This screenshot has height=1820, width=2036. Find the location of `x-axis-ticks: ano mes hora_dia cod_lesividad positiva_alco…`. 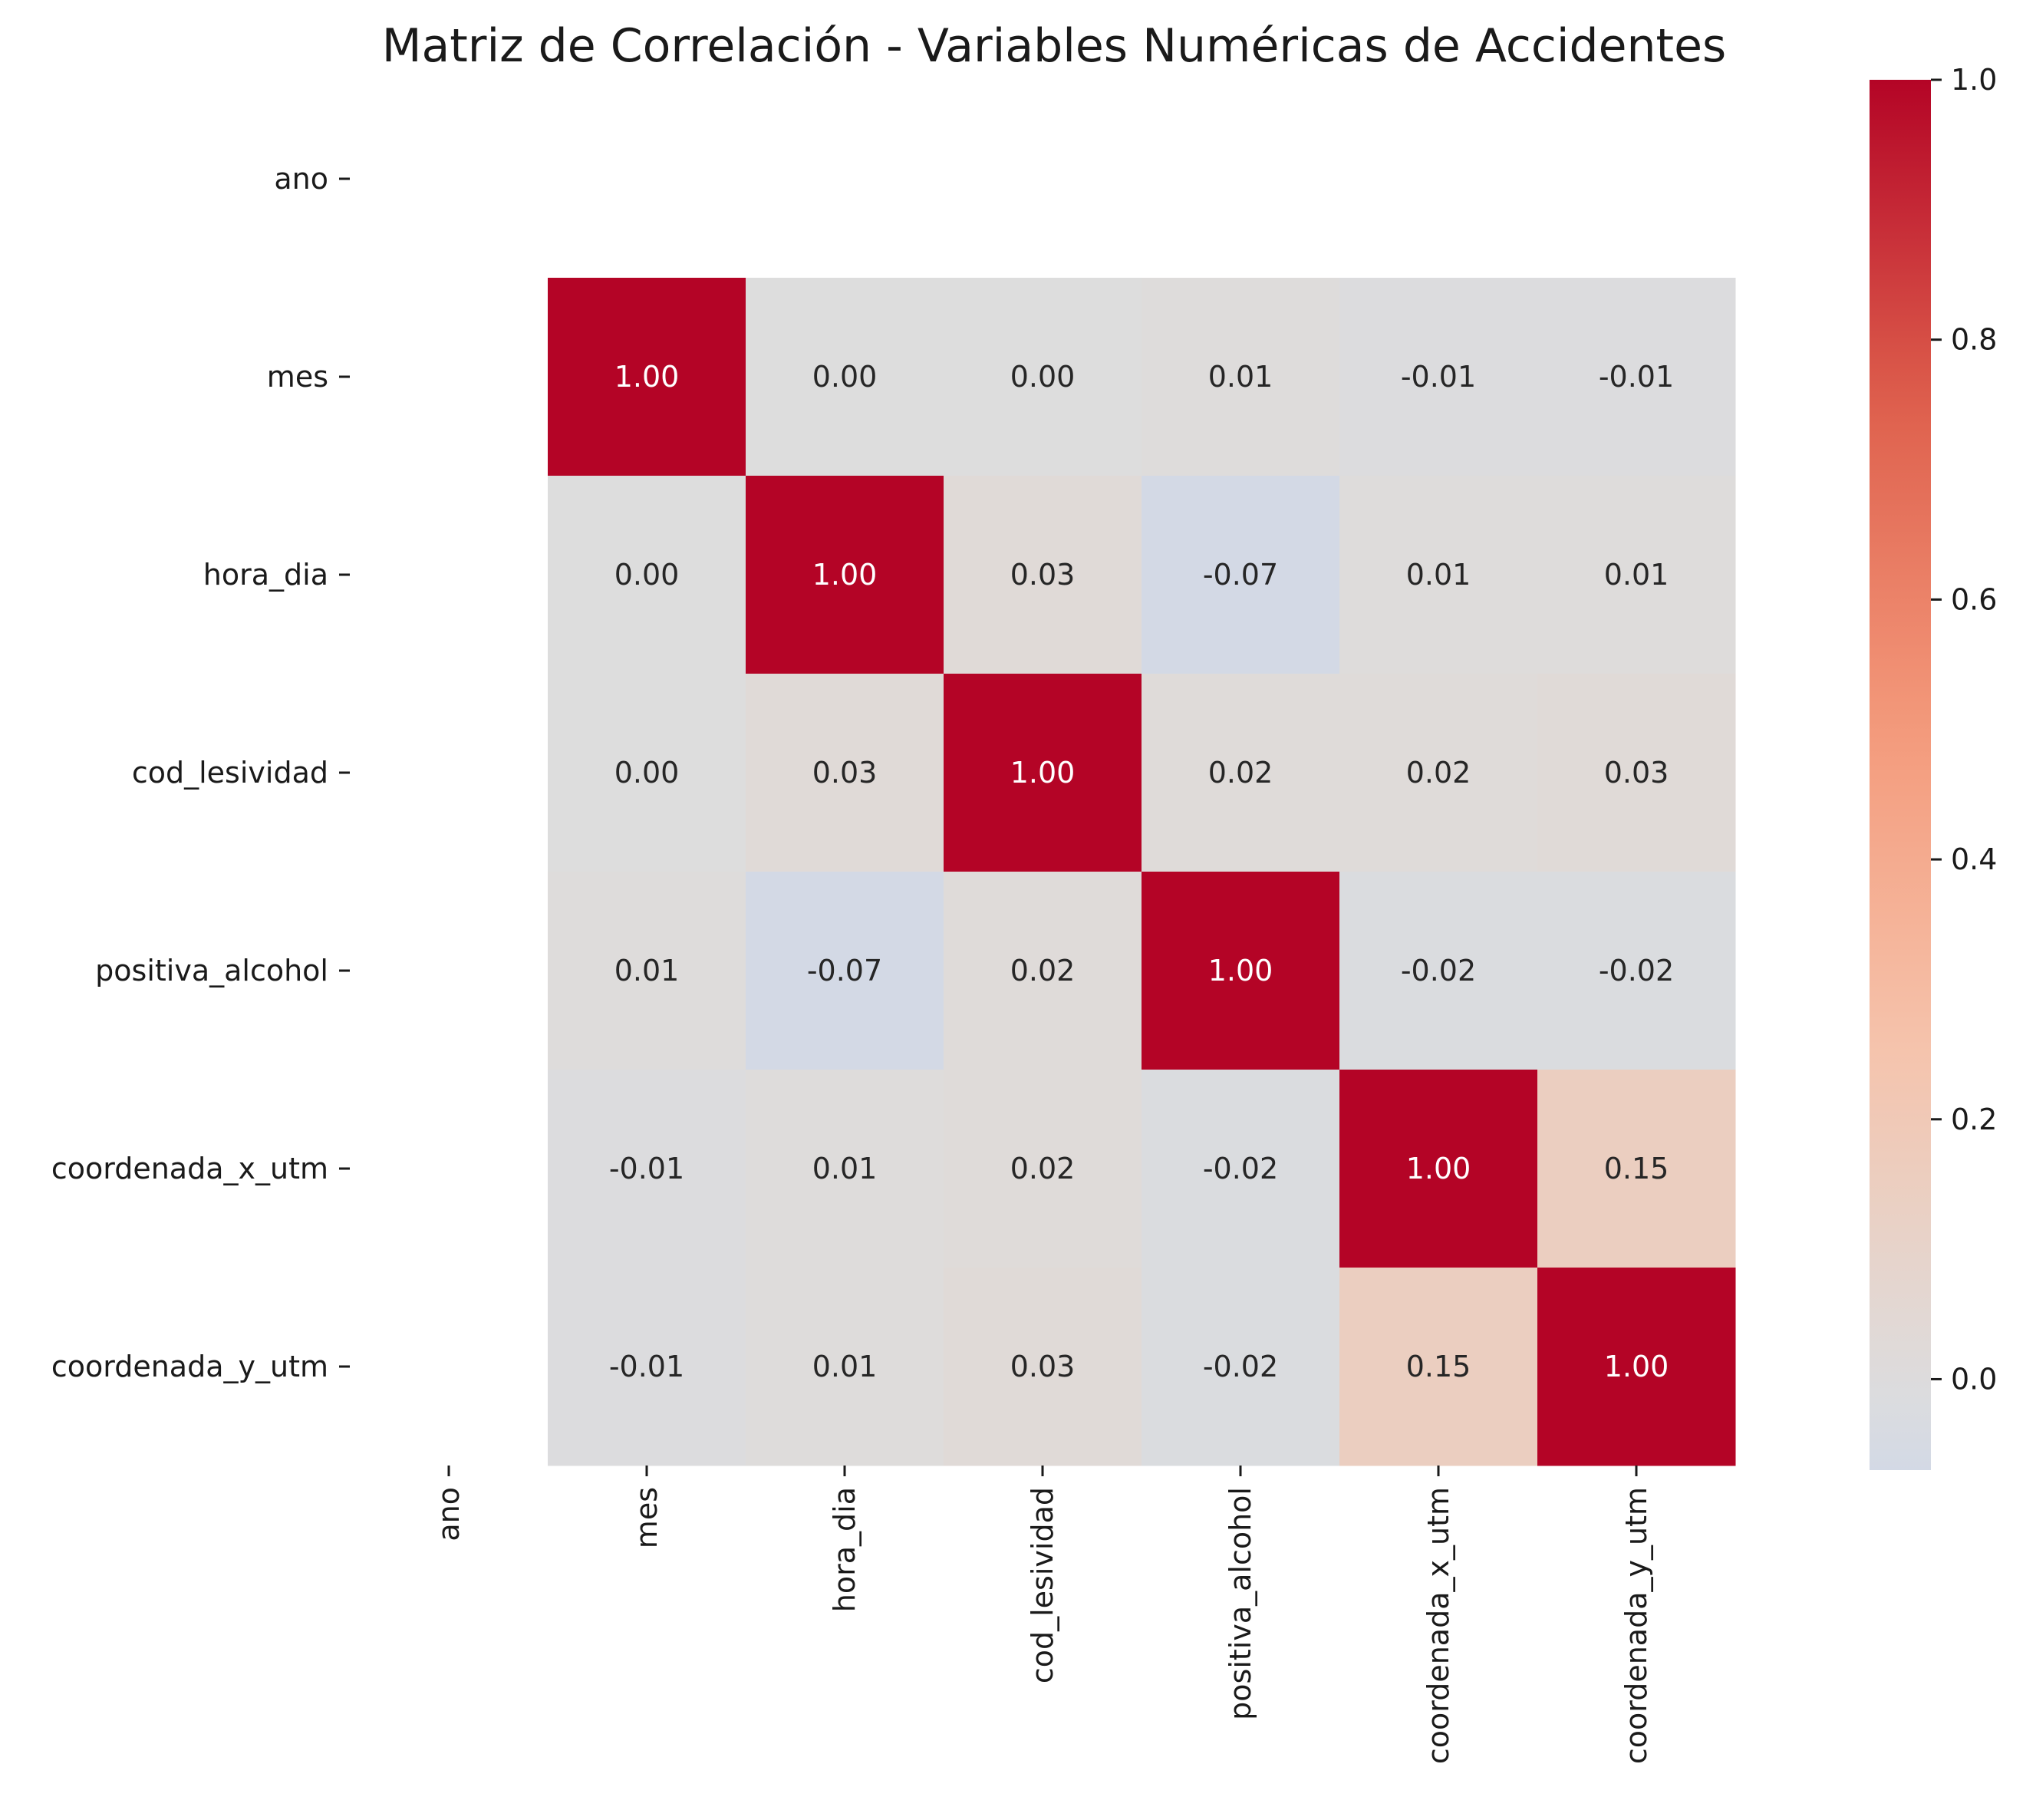

x-axis-ticks: ano mes hora_dia cod_lesividad positiva_alco… is located at coordinates (1042, 1615).